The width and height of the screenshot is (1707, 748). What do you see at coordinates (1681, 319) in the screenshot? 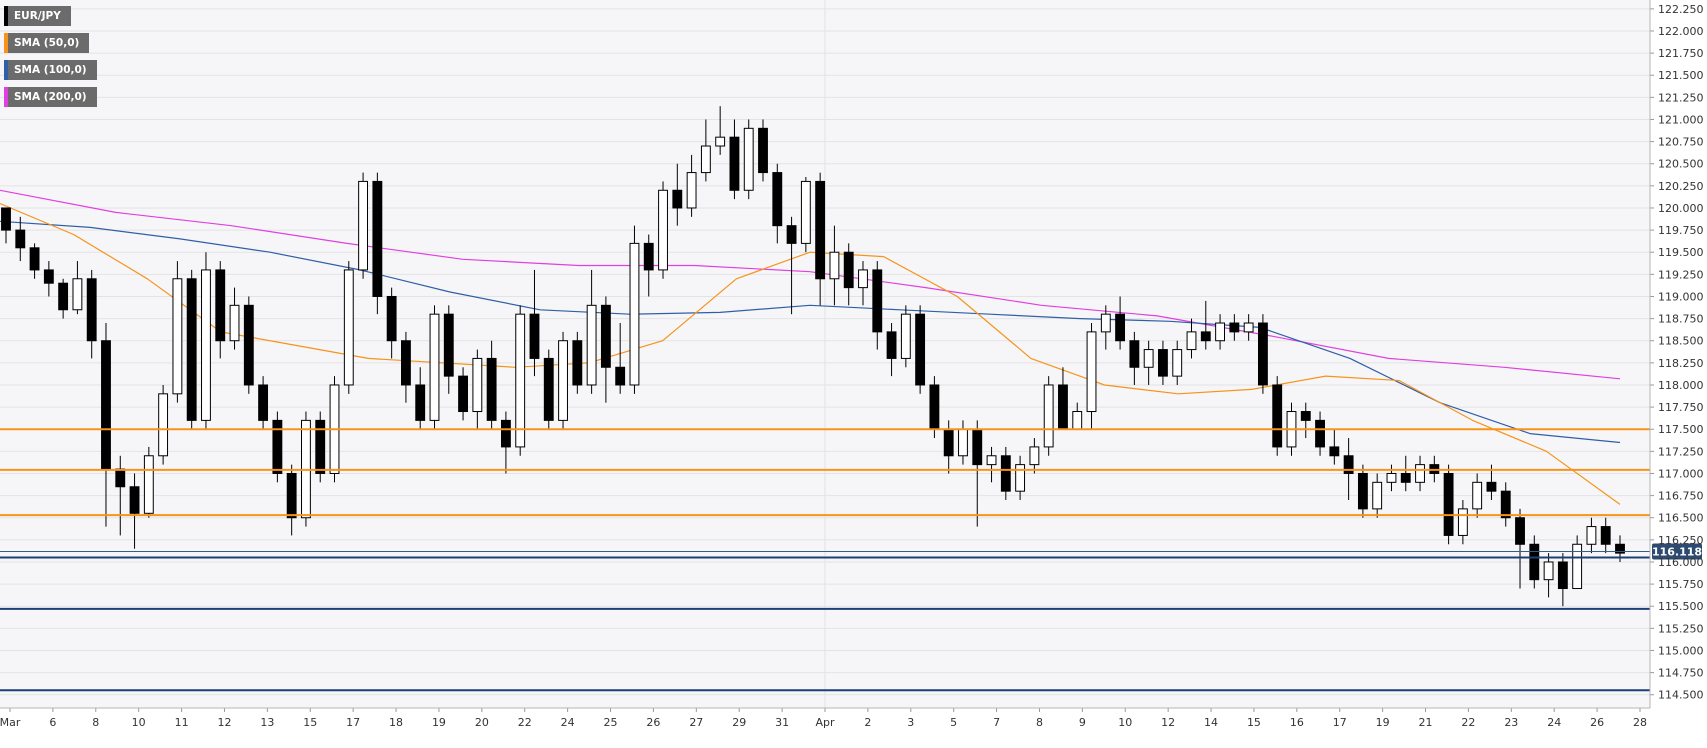
I see `y-tick-label: 118.750` at bounding box center [1681, 319].